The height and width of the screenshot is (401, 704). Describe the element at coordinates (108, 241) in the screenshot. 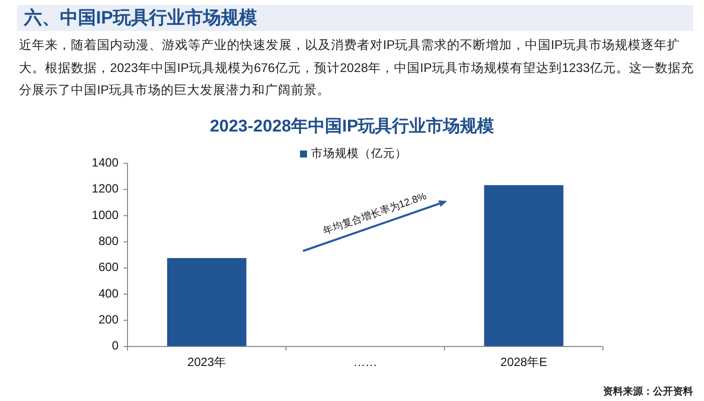

I see `y-tick-label: 800` at that location.